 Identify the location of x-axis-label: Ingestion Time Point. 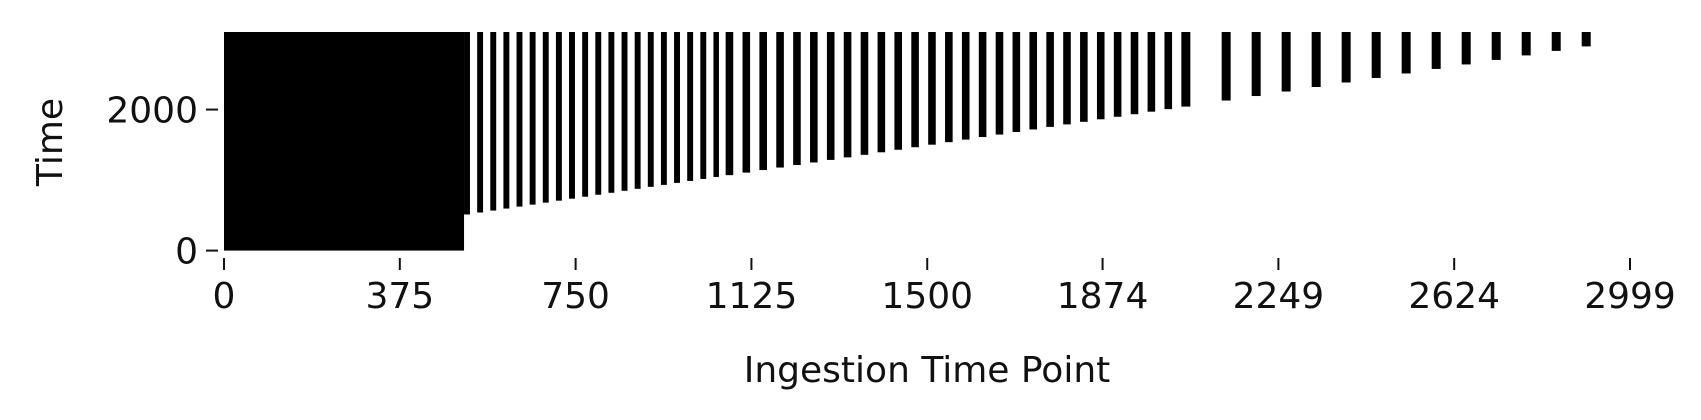
(927, 370).